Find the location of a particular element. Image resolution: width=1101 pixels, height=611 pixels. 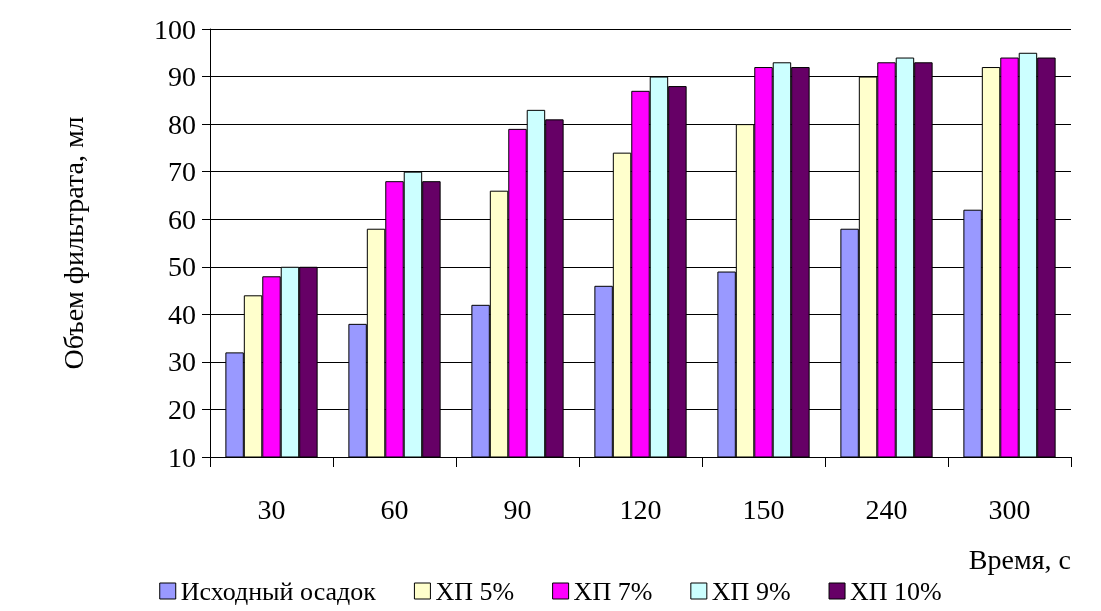

x-tick-label: 30 is located at coordinates (271, 509).